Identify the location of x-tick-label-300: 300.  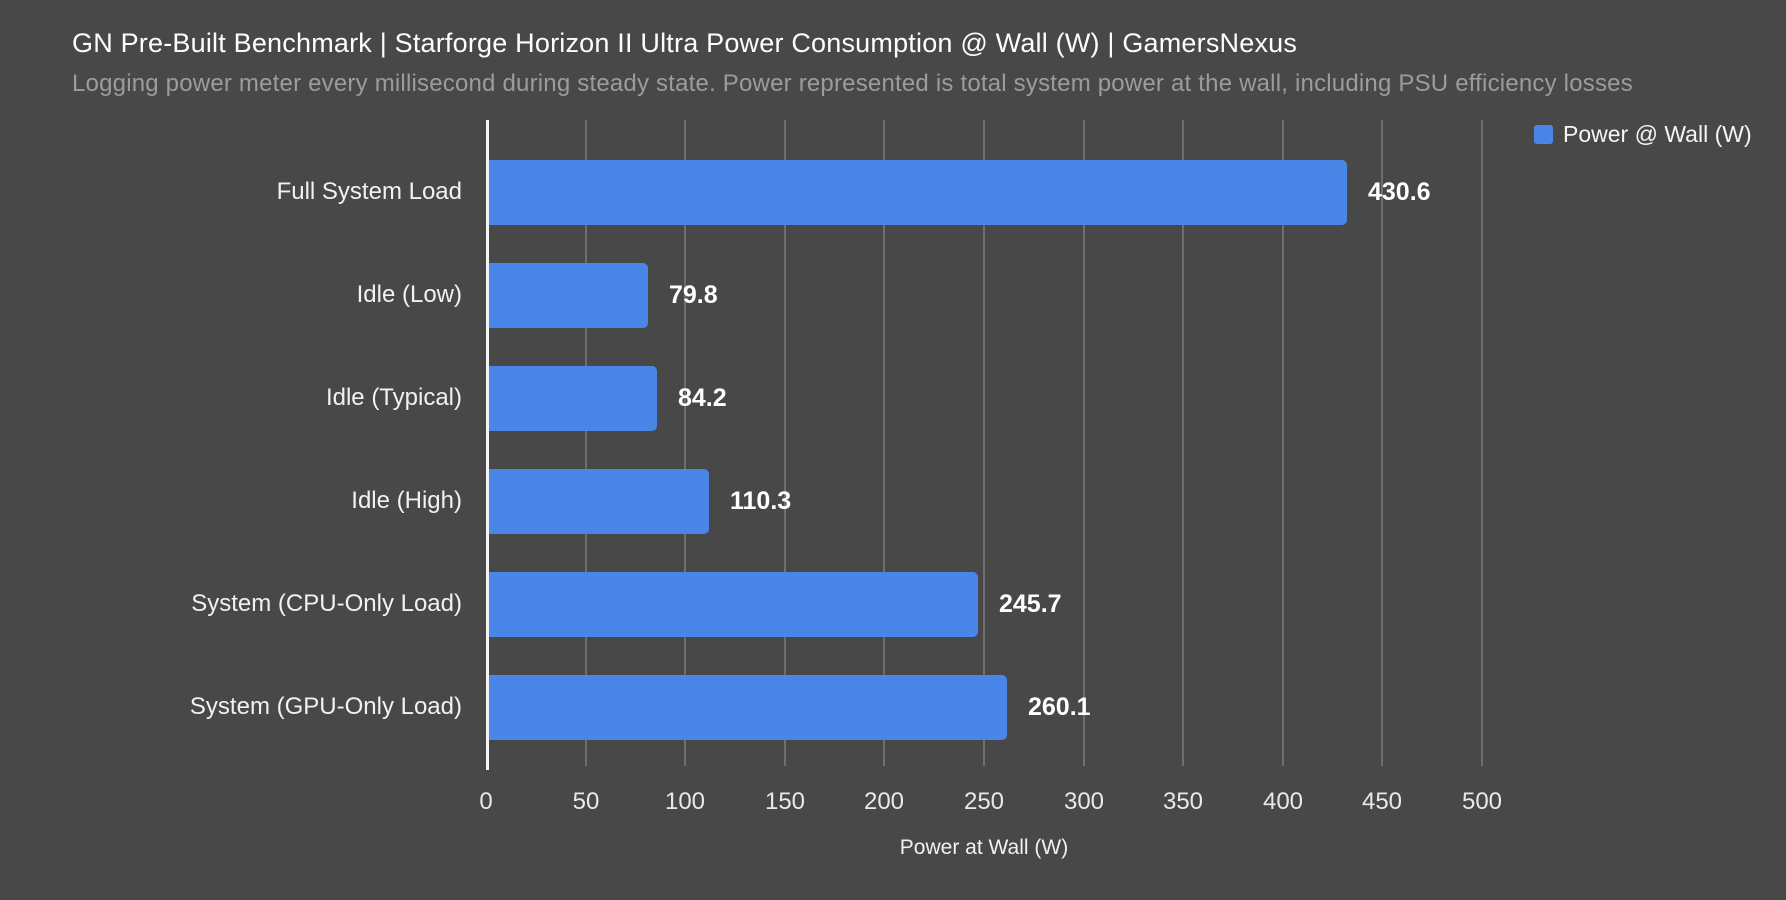
(1084, 801).